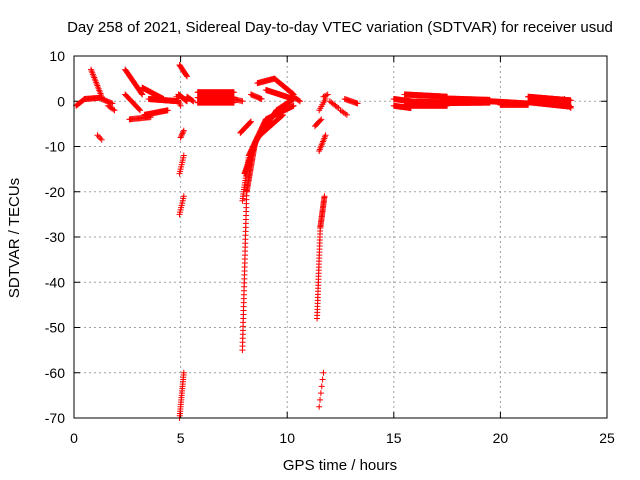 The height and width of the screenshot is (480, 640). What do you see at coordinates (55, 328) in the screenshot?
I see `y-tick-label: -50` at bounding box center [55, 328].